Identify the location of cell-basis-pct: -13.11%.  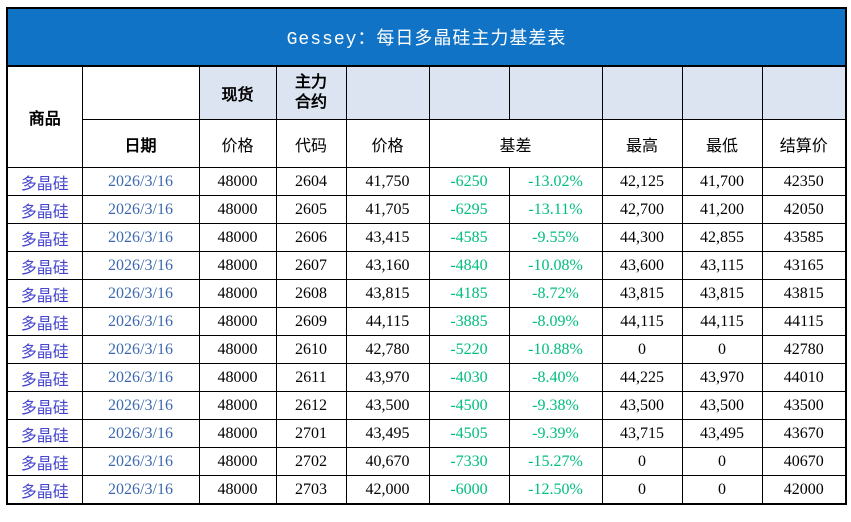
(555, 209).